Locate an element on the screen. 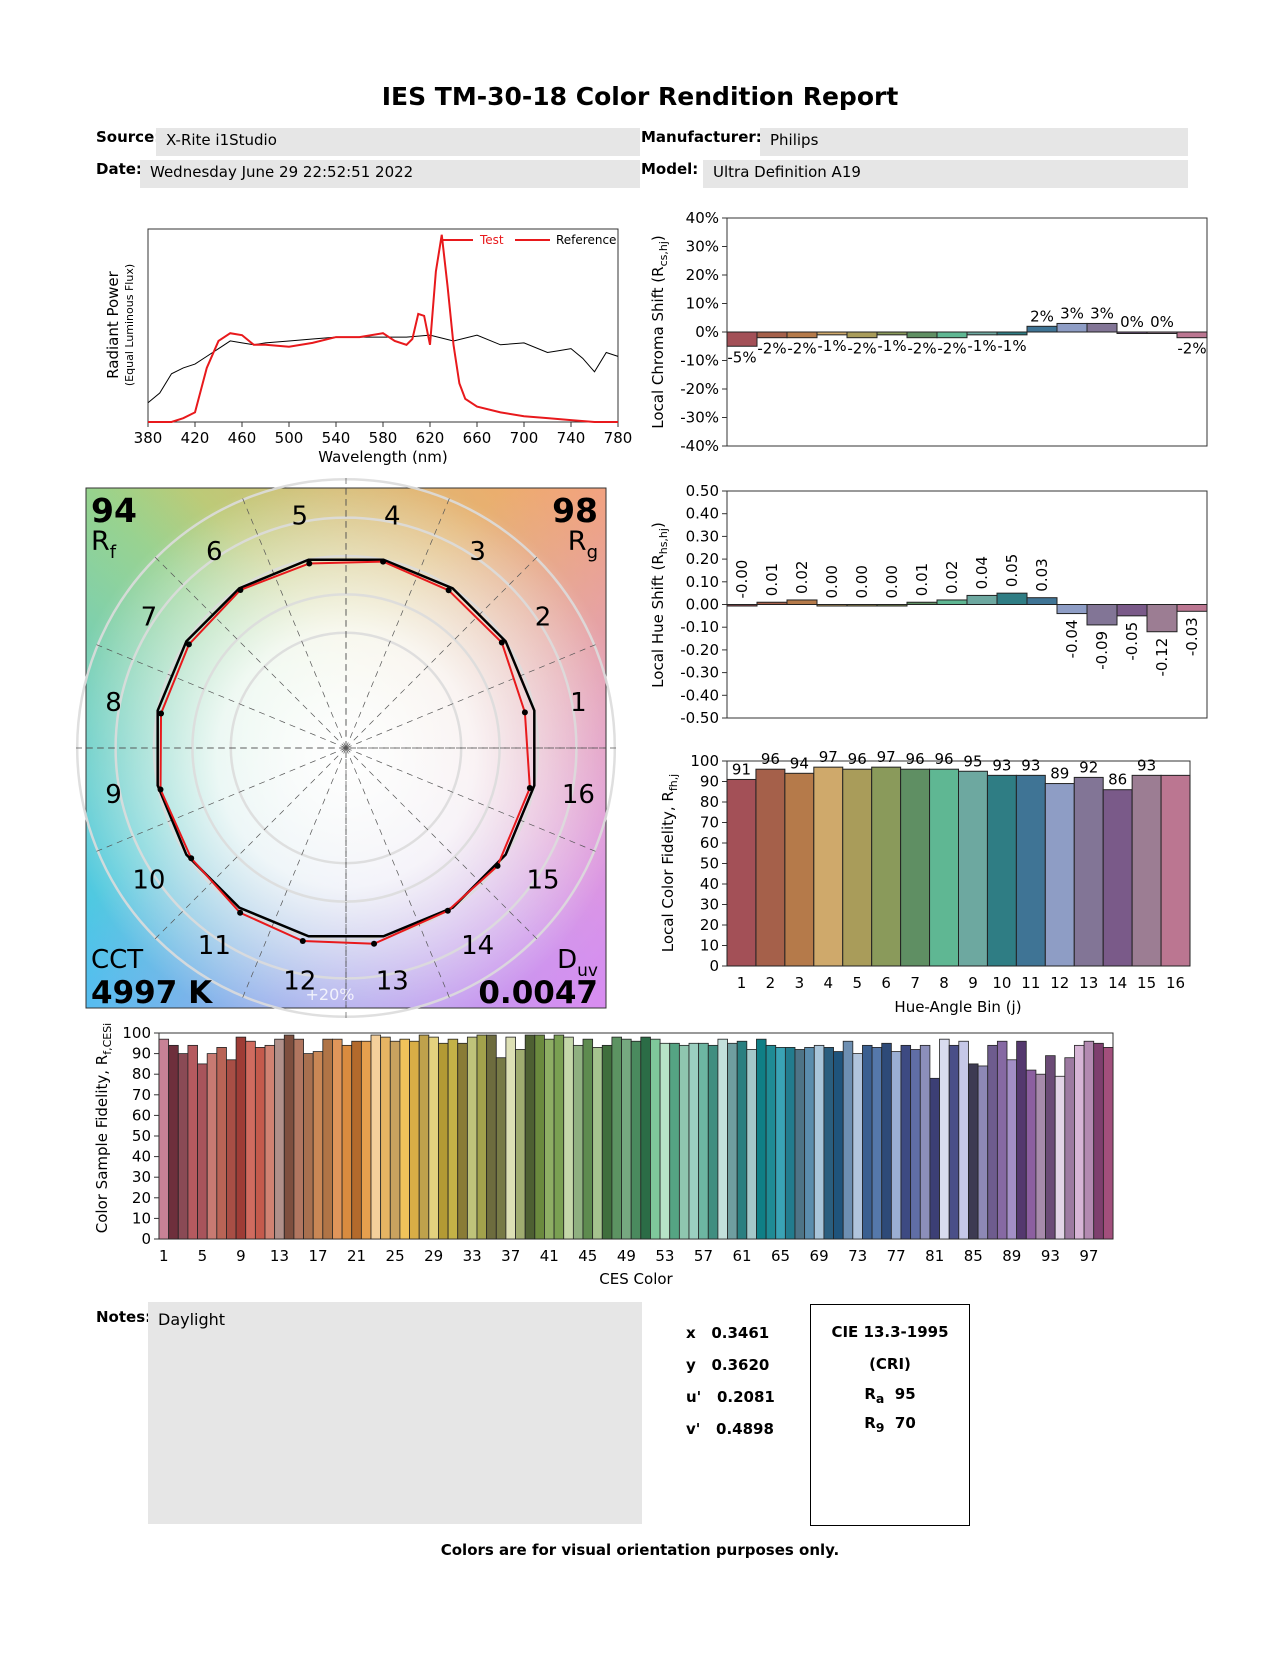 This screenshot has height=1653, width=1280. ces-x-tick-label: 97 is located at coordinates (1088, 1256).